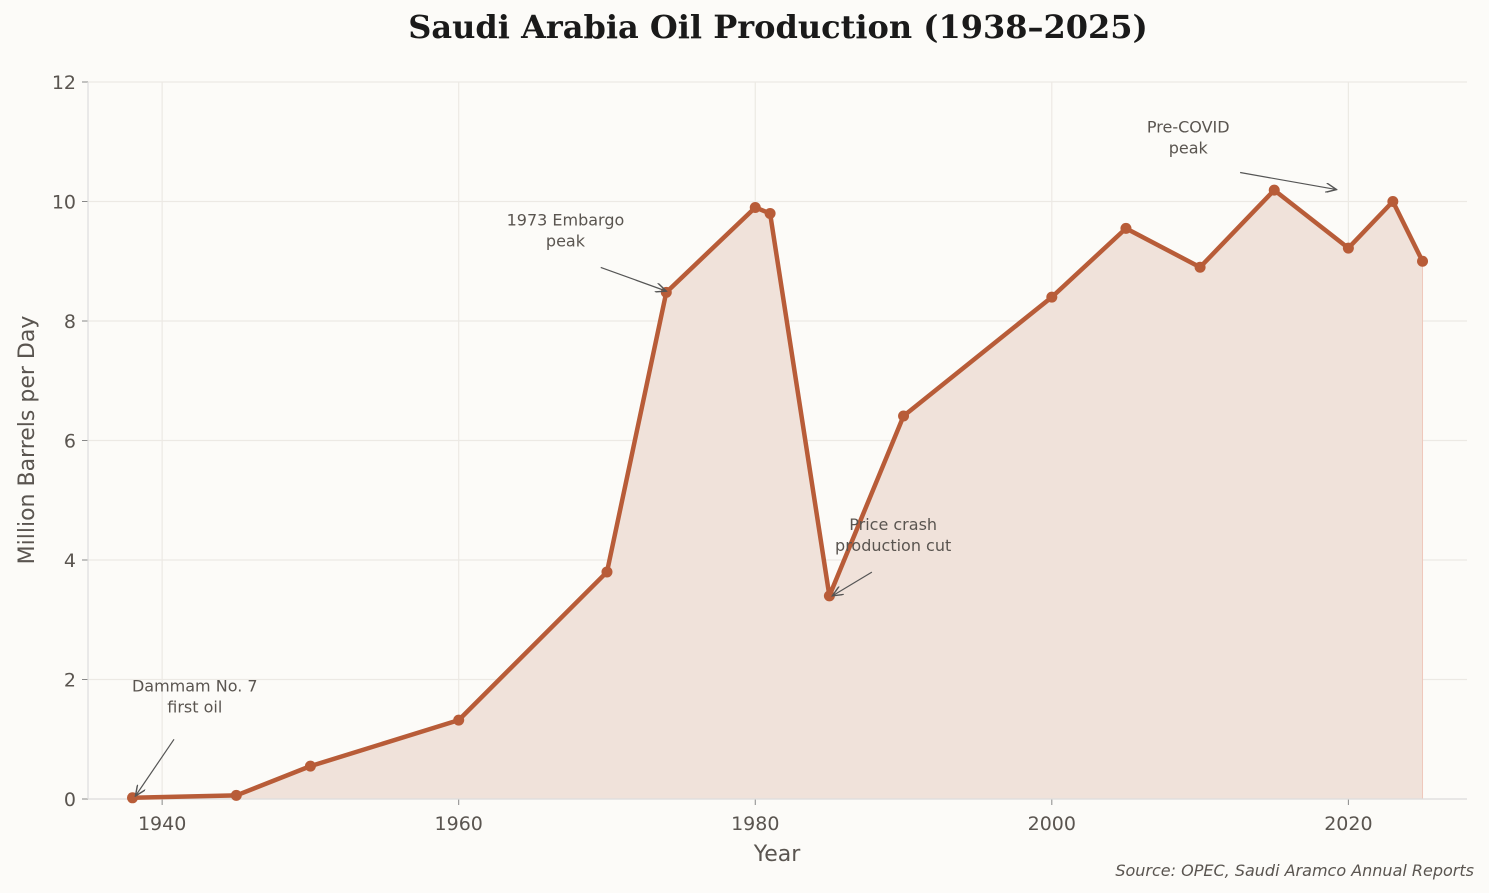 The height and width of the screenshot is (893, 1489). What do you see at coordinates (64, 83) in the screenshot?
I see `y-tick-label: 12` at bounding box center [64, 83].